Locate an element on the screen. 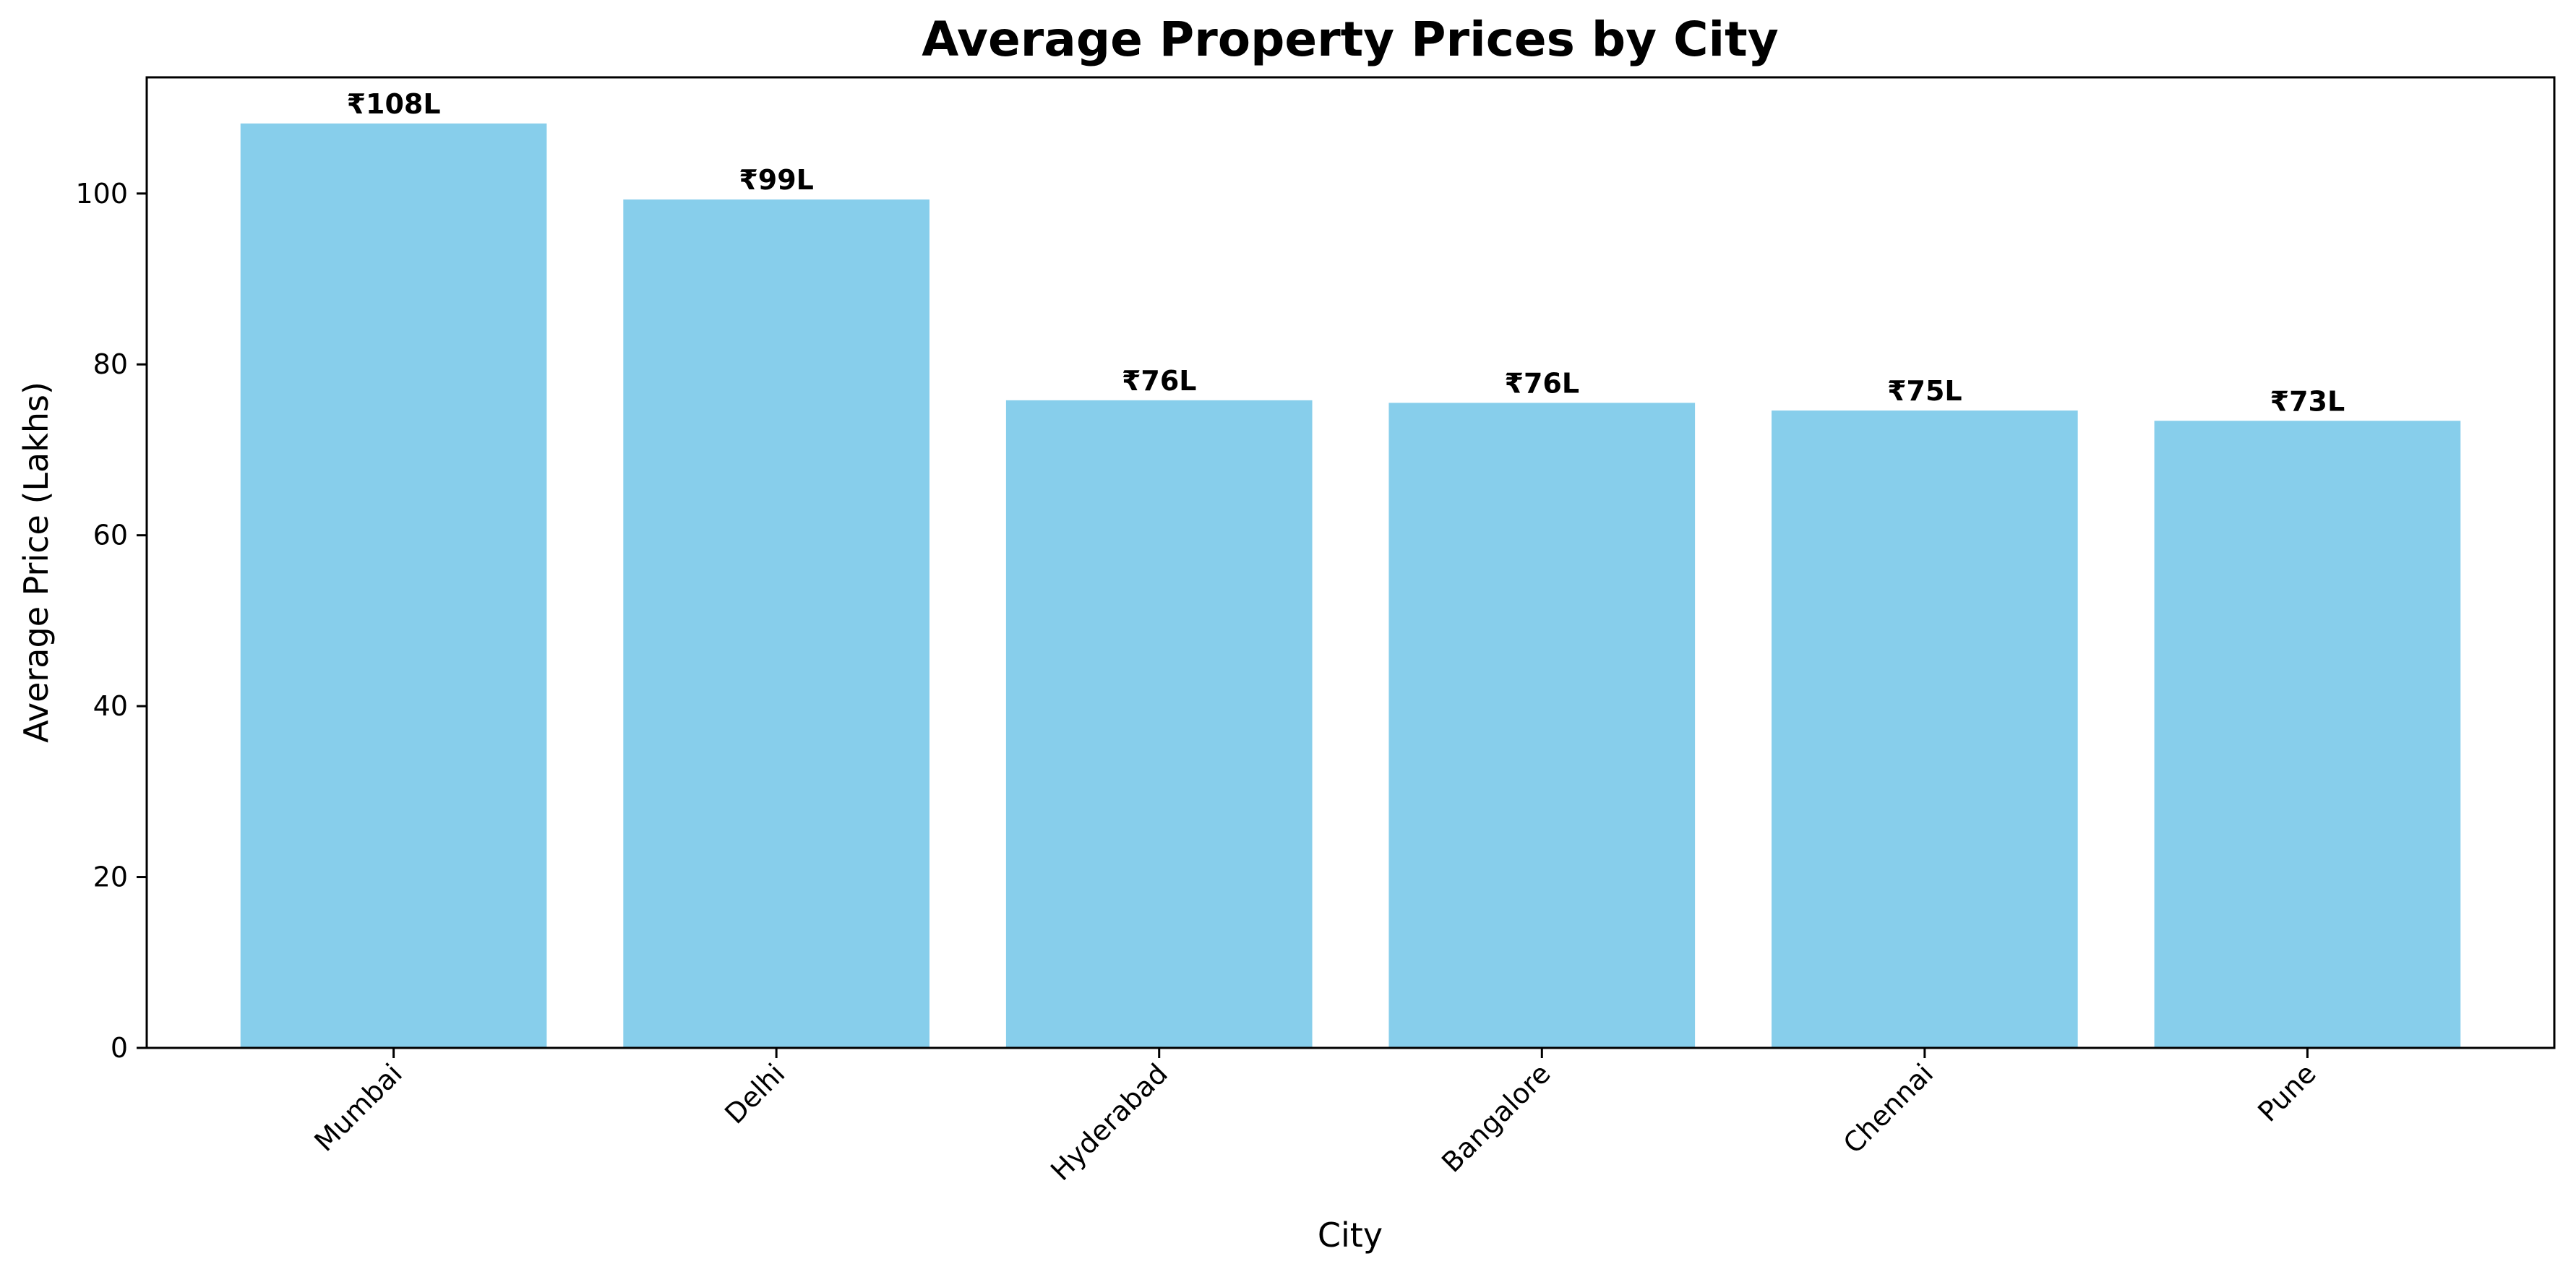 The image size is (2576, 1277). data-label-mumbai: ₹108L is located at coordinates (394, 104).